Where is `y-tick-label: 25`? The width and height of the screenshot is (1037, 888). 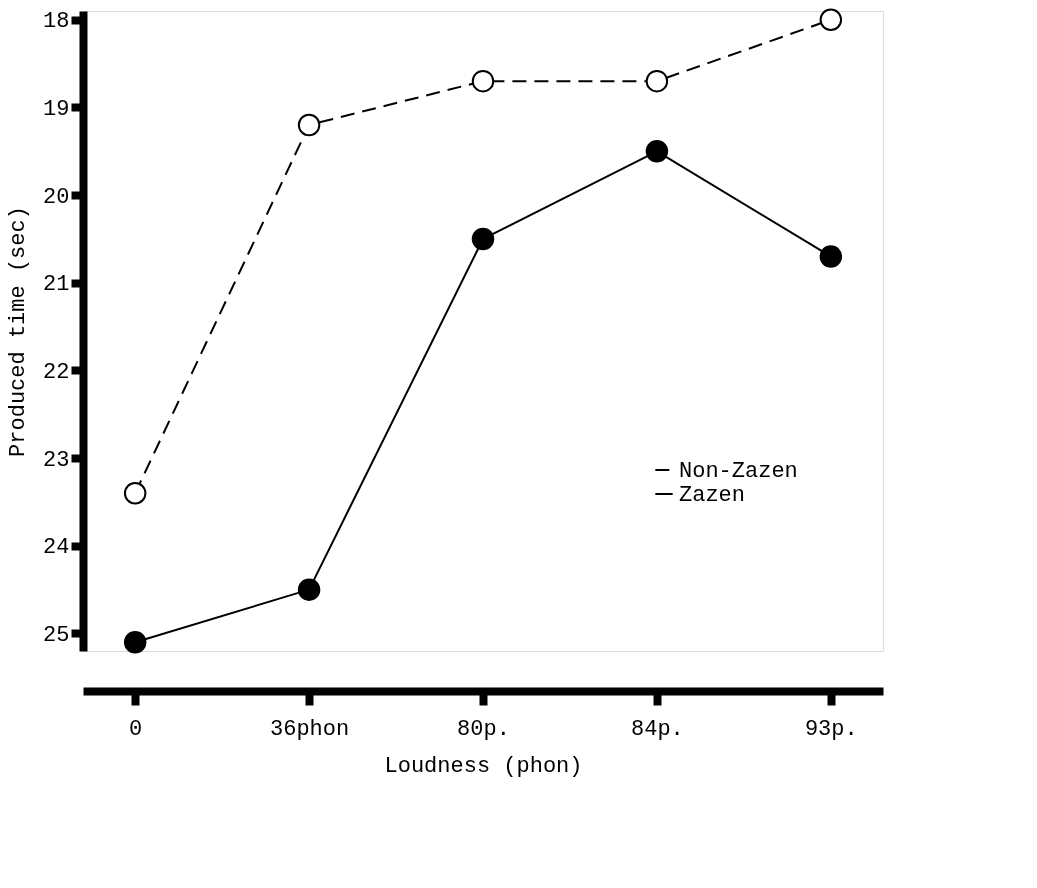
y-tick-label: 25 is located at coordinates (56, 635).